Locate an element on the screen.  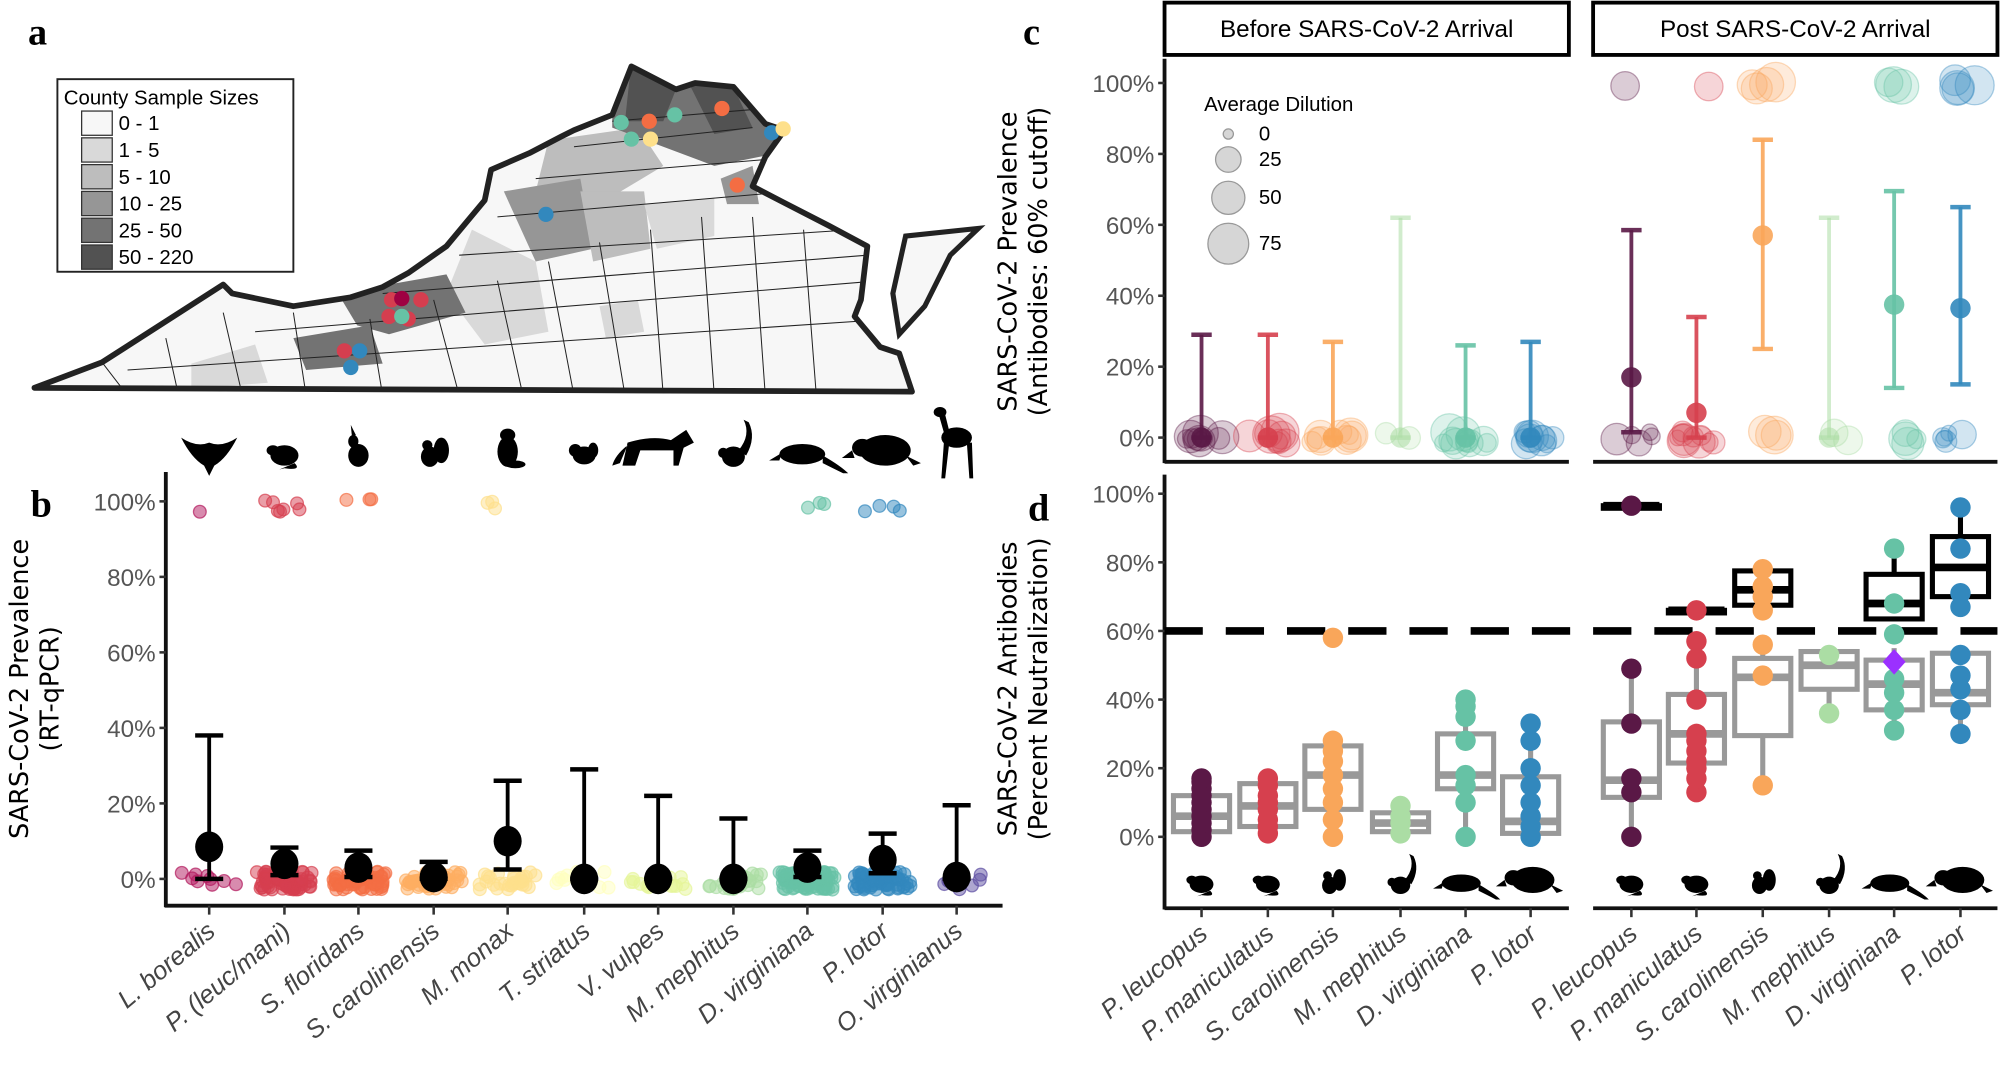
y-axis-title-sub: (Percent Neutralization) is located at coordinates (1039, 688).